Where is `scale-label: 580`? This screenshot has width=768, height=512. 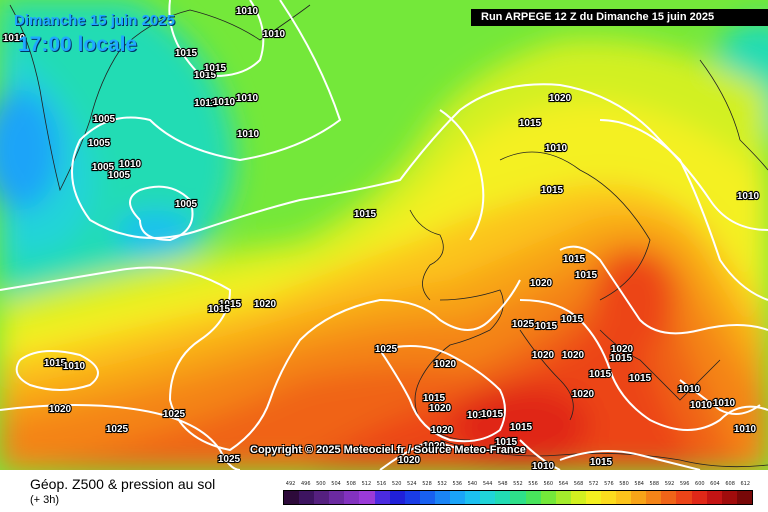 scale-label: 580 is located at coordinates (624, 484).